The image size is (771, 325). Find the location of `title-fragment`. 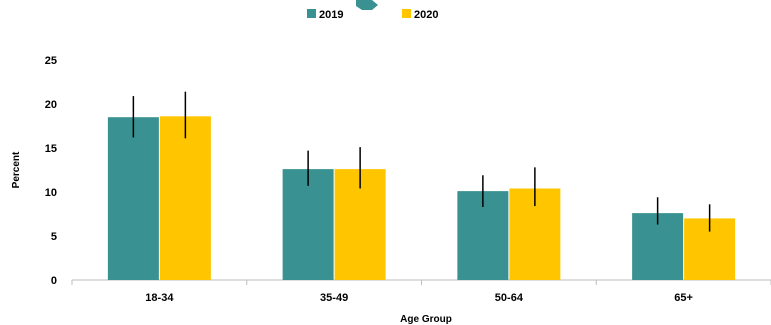

title-fragment is located at coordinates (367, 5).